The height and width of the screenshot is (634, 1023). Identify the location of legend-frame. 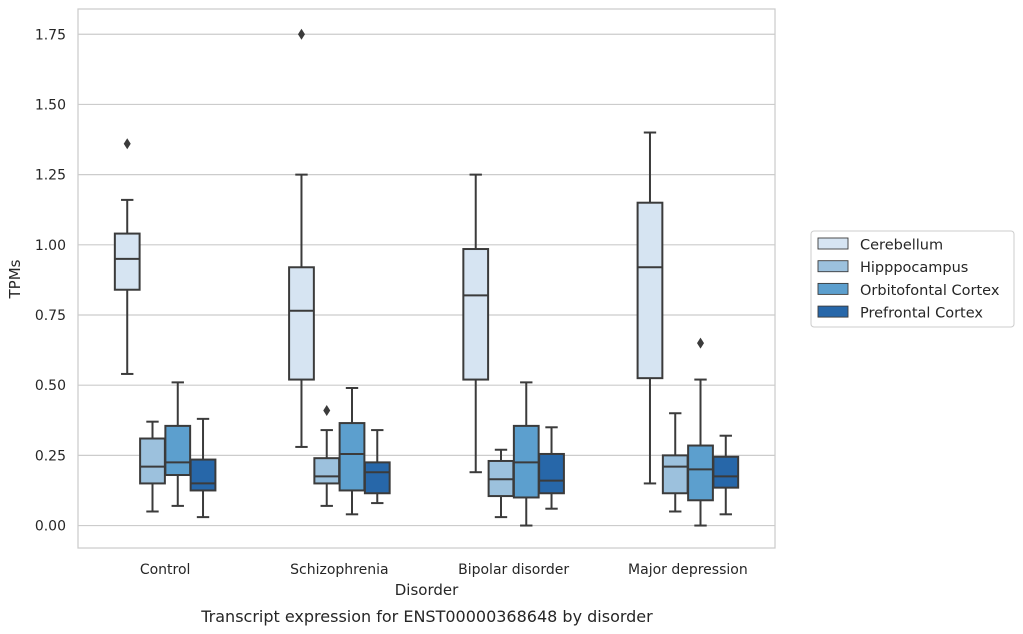
(912, 279).